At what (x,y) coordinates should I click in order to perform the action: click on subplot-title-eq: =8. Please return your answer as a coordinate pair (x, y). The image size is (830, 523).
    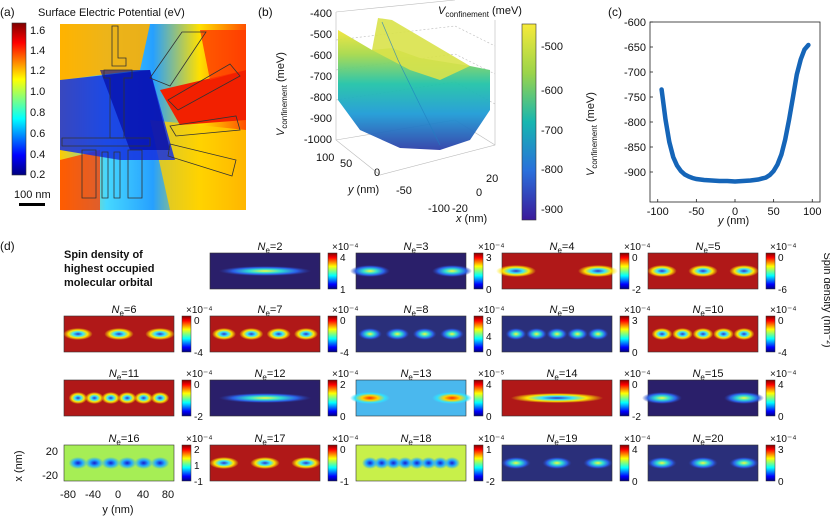
    Looking at the image, I should click on (422, 310).